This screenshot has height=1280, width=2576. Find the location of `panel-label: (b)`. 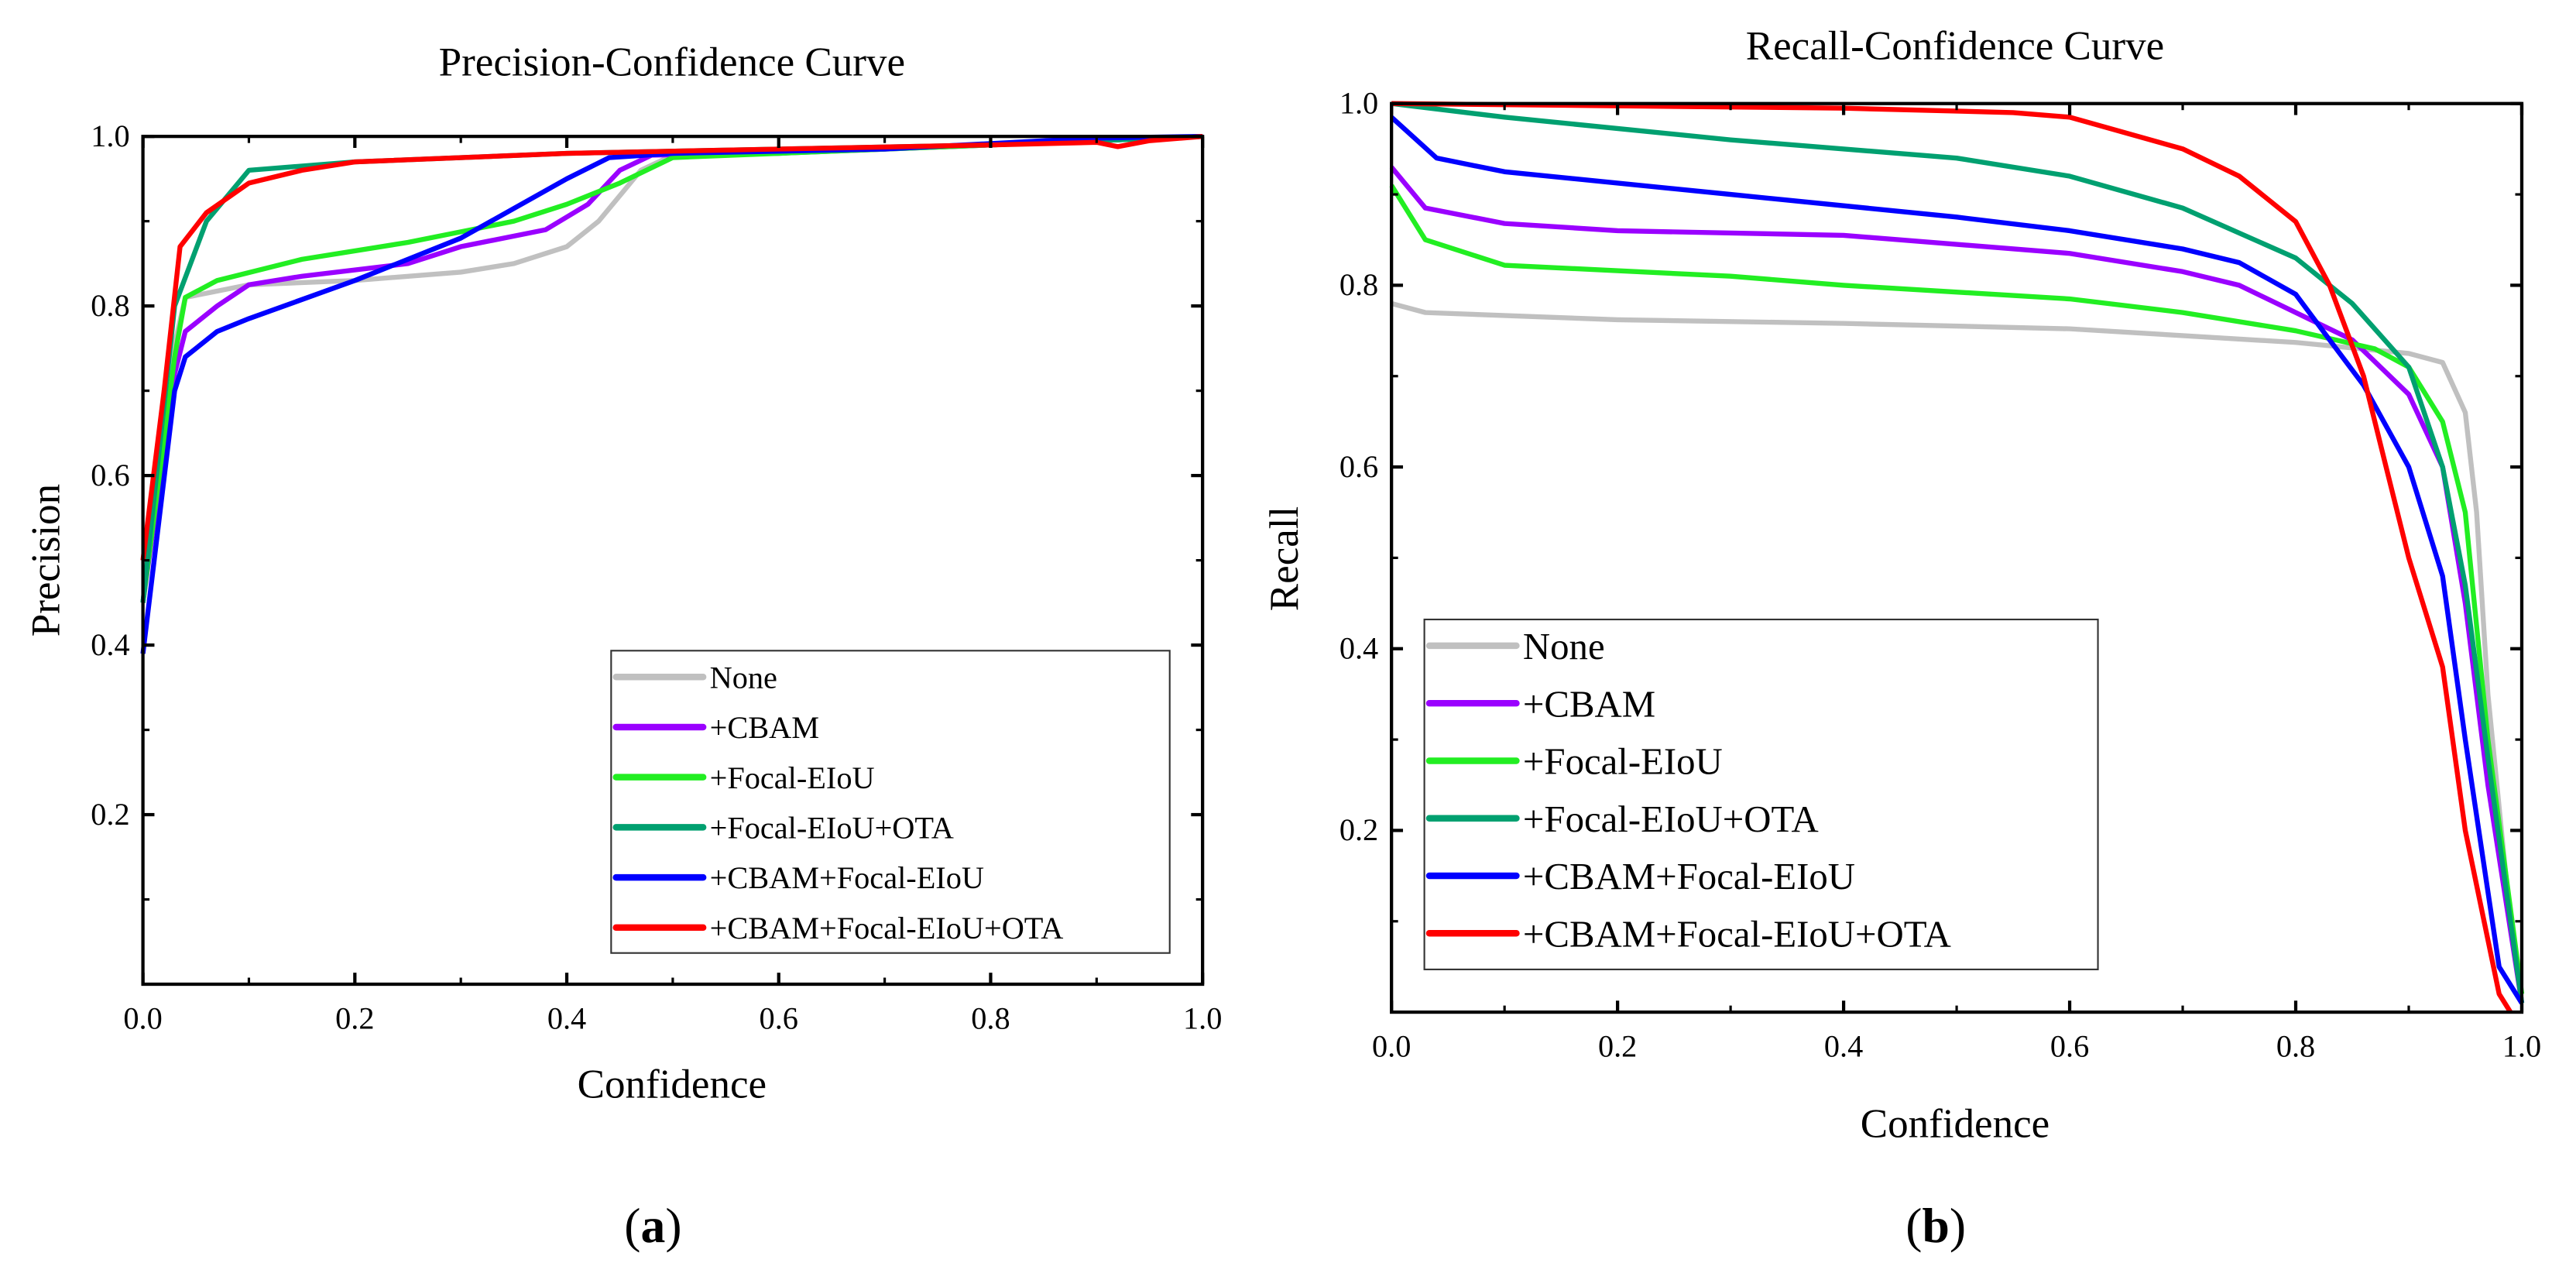

panel-label: (b) is located at coordinates (1935, 1226).